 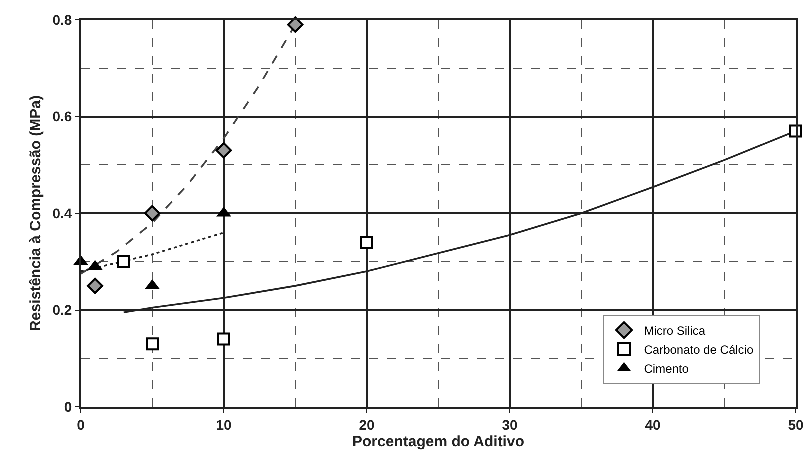 What do you see at coordinates (653, 424) in the screenshot?
I see `x-tick-label: 40` at bounding box center [653, 424].